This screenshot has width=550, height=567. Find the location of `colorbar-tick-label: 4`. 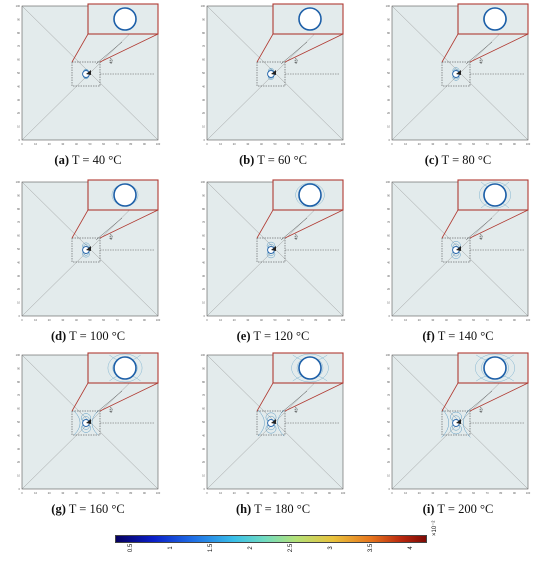

colorbar-tick-label: 4 is located at coordinates (411, 548).